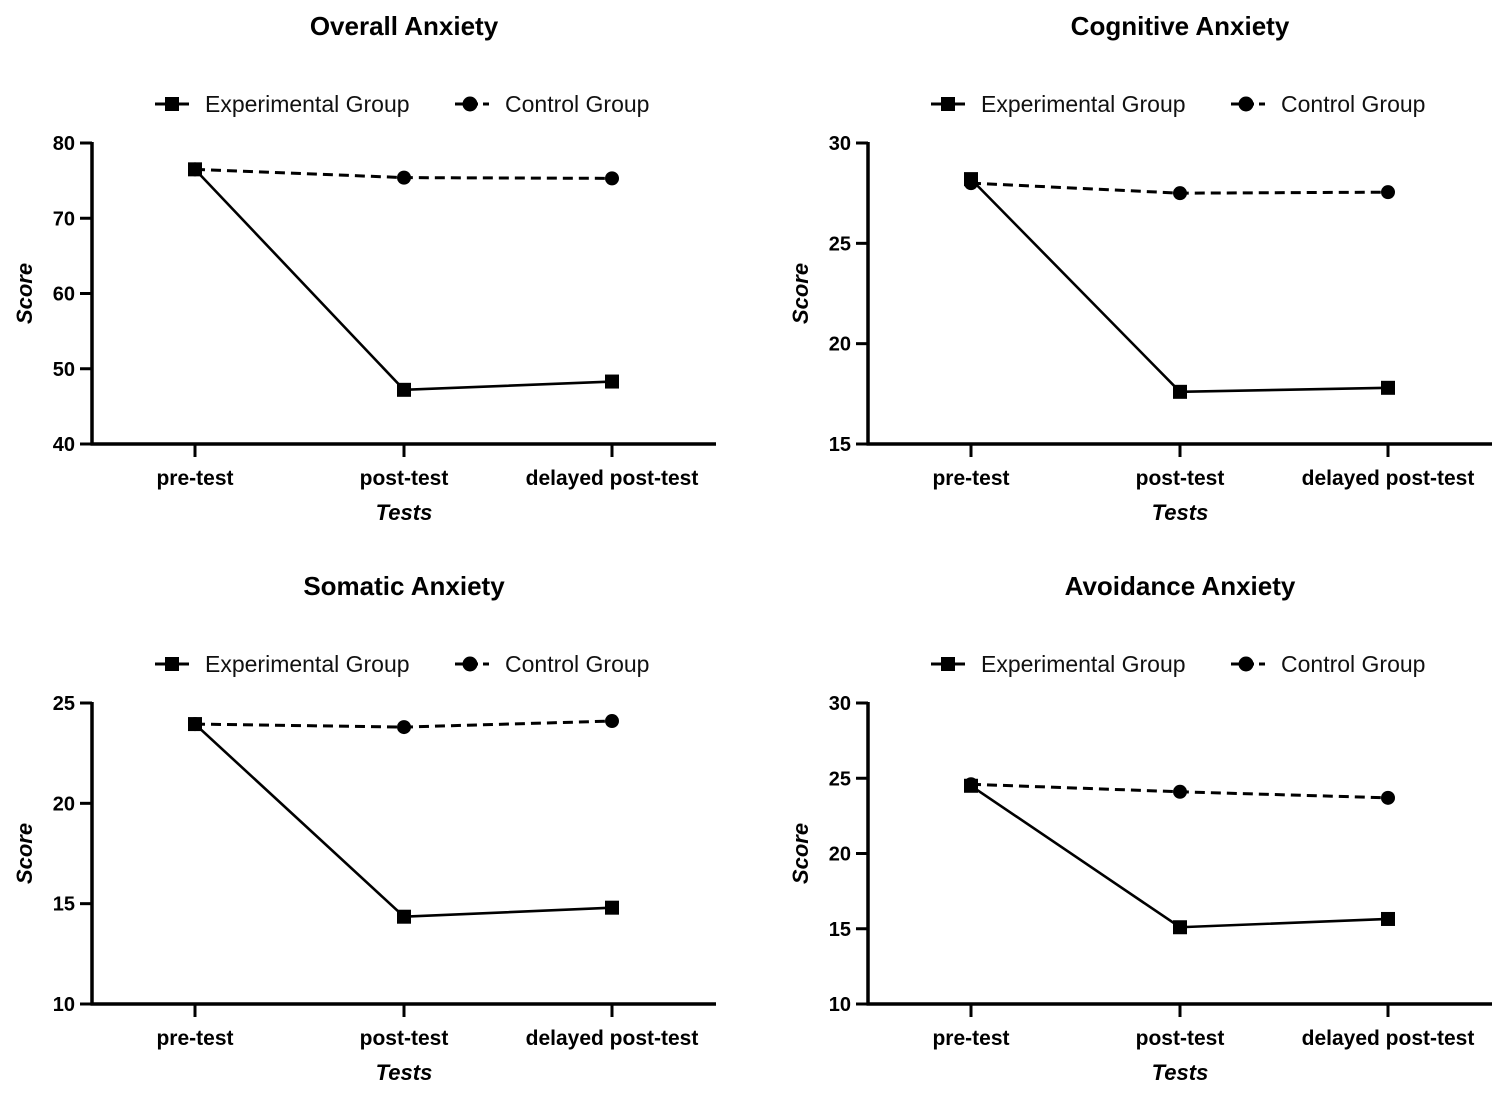  Describe the element at coordinates (64, 144) in the screenshot. I see `y-tick-label: 80` at that location.